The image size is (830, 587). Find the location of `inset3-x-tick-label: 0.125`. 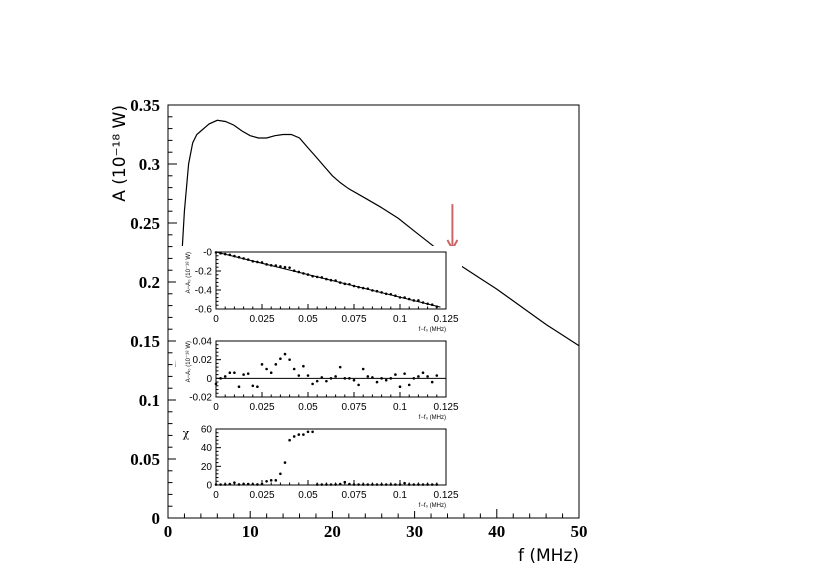

inset3-x-tick-label: 0.125 is located at coordinates (445, 495).